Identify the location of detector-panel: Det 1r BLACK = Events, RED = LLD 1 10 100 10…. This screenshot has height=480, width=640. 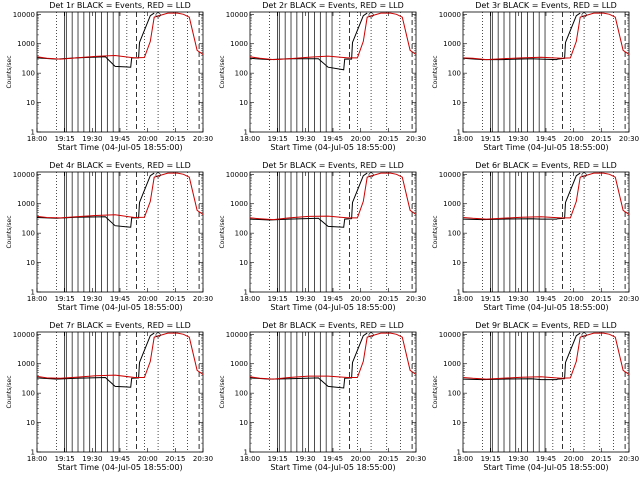
(106, 80).